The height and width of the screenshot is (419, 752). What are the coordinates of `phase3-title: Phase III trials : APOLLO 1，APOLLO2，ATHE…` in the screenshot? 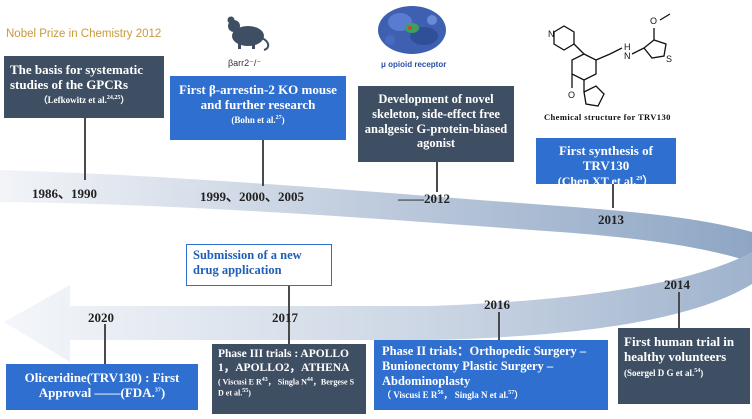 It's located at (284, 361).